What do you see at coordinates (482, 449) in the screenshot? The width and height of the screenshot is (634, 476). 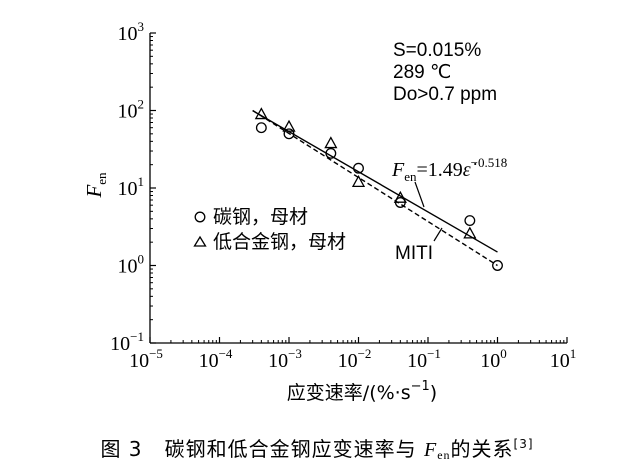 I see `caption-text-after: 的关系` at bounding box center [482, 449].